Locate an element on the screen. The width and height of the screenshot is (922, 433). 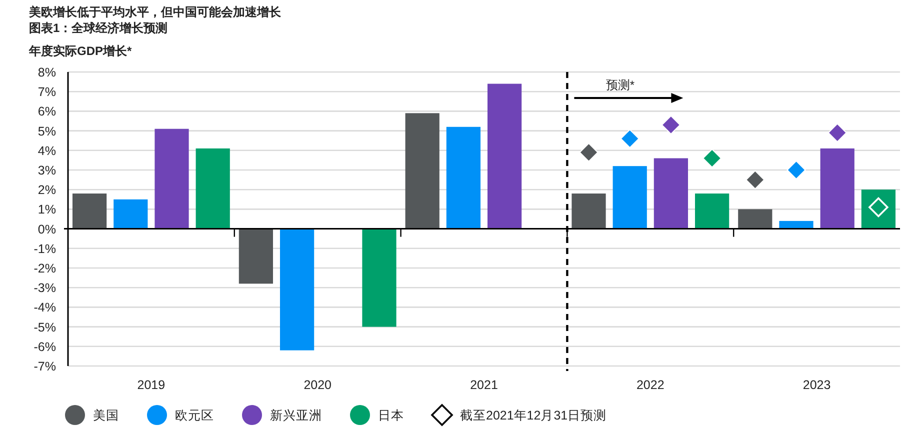
y-tick-label: -5% is located at coordinates (45, 327).